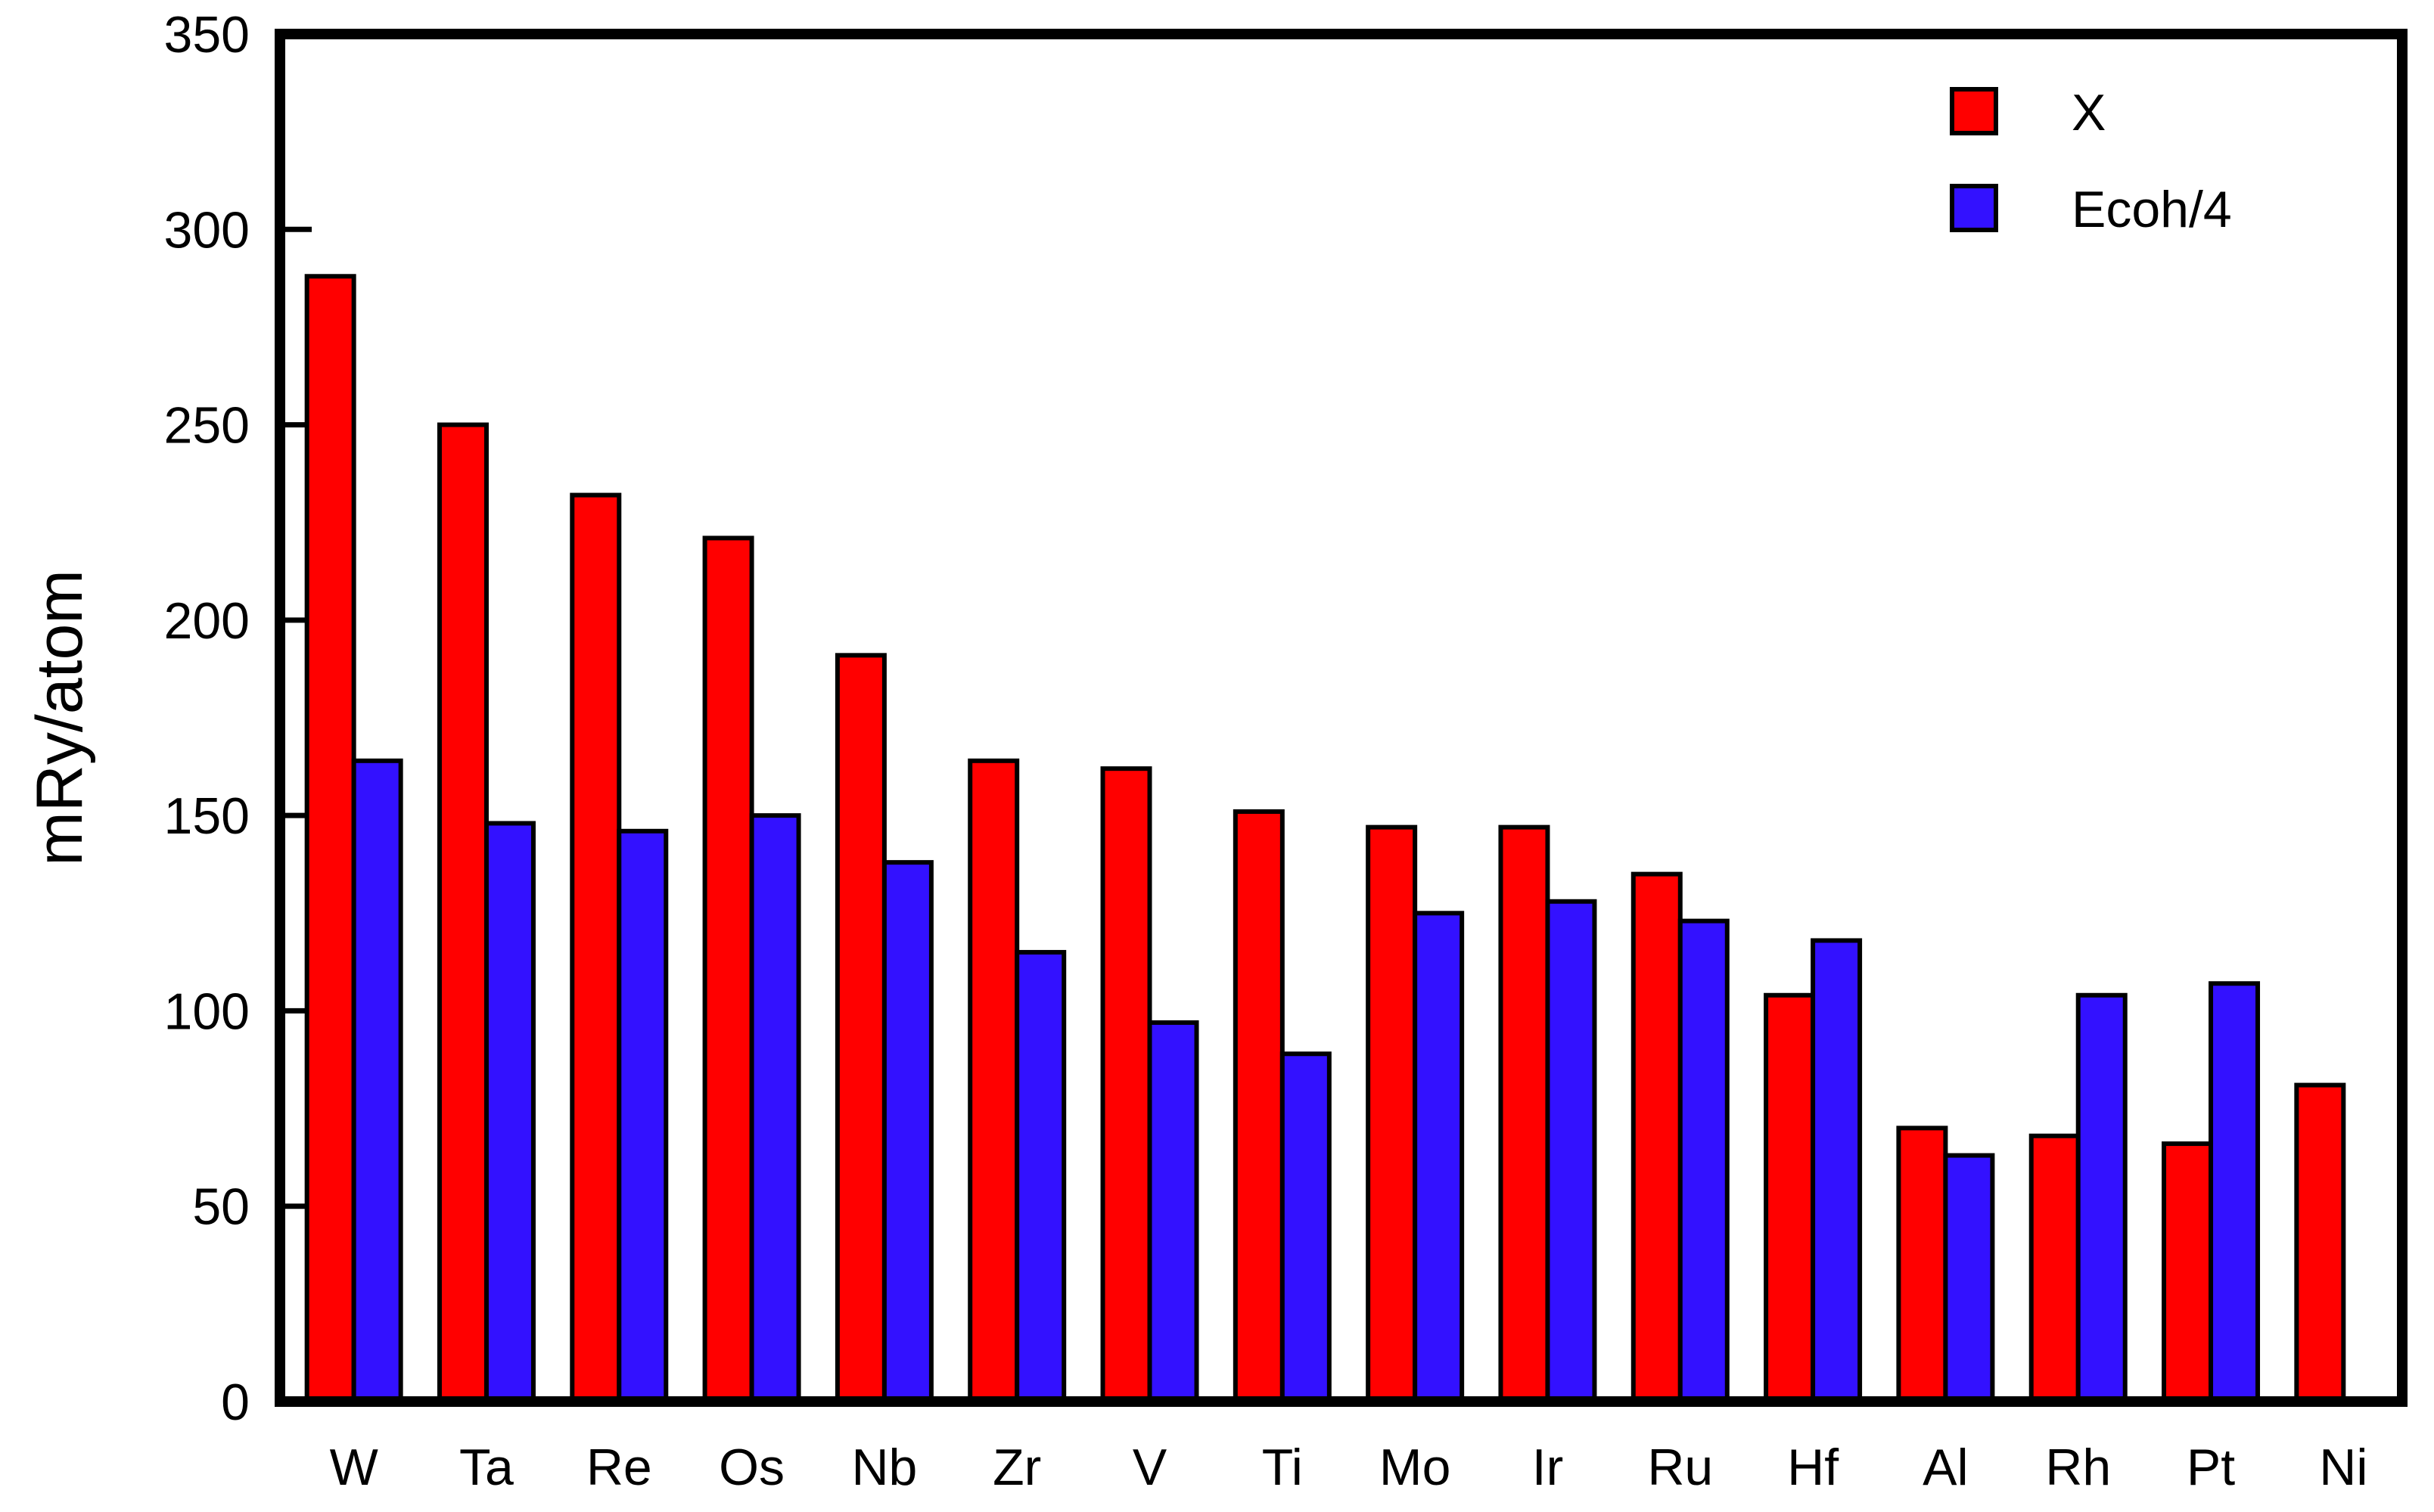 Image resolution: width=2434 pixels, height=1512 pixels. I want to click on legend-label: X, so click(2089, 112).